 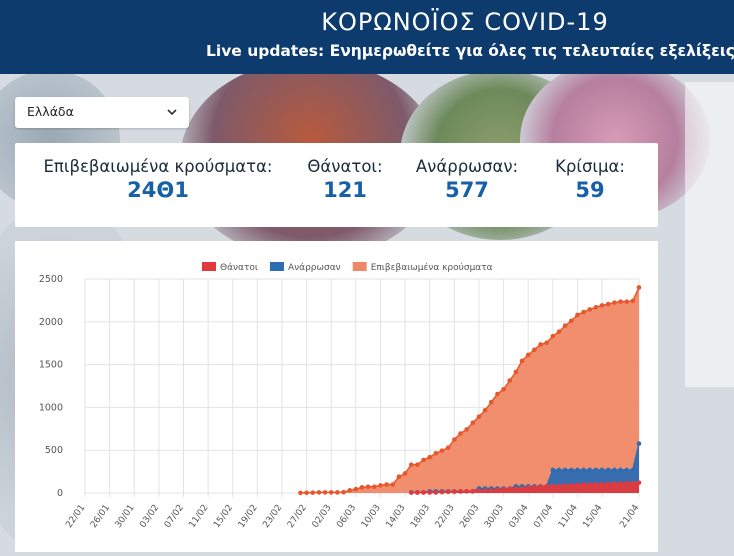 I want to click on x-tick-label: 30/03, so click(x=494, y=516).